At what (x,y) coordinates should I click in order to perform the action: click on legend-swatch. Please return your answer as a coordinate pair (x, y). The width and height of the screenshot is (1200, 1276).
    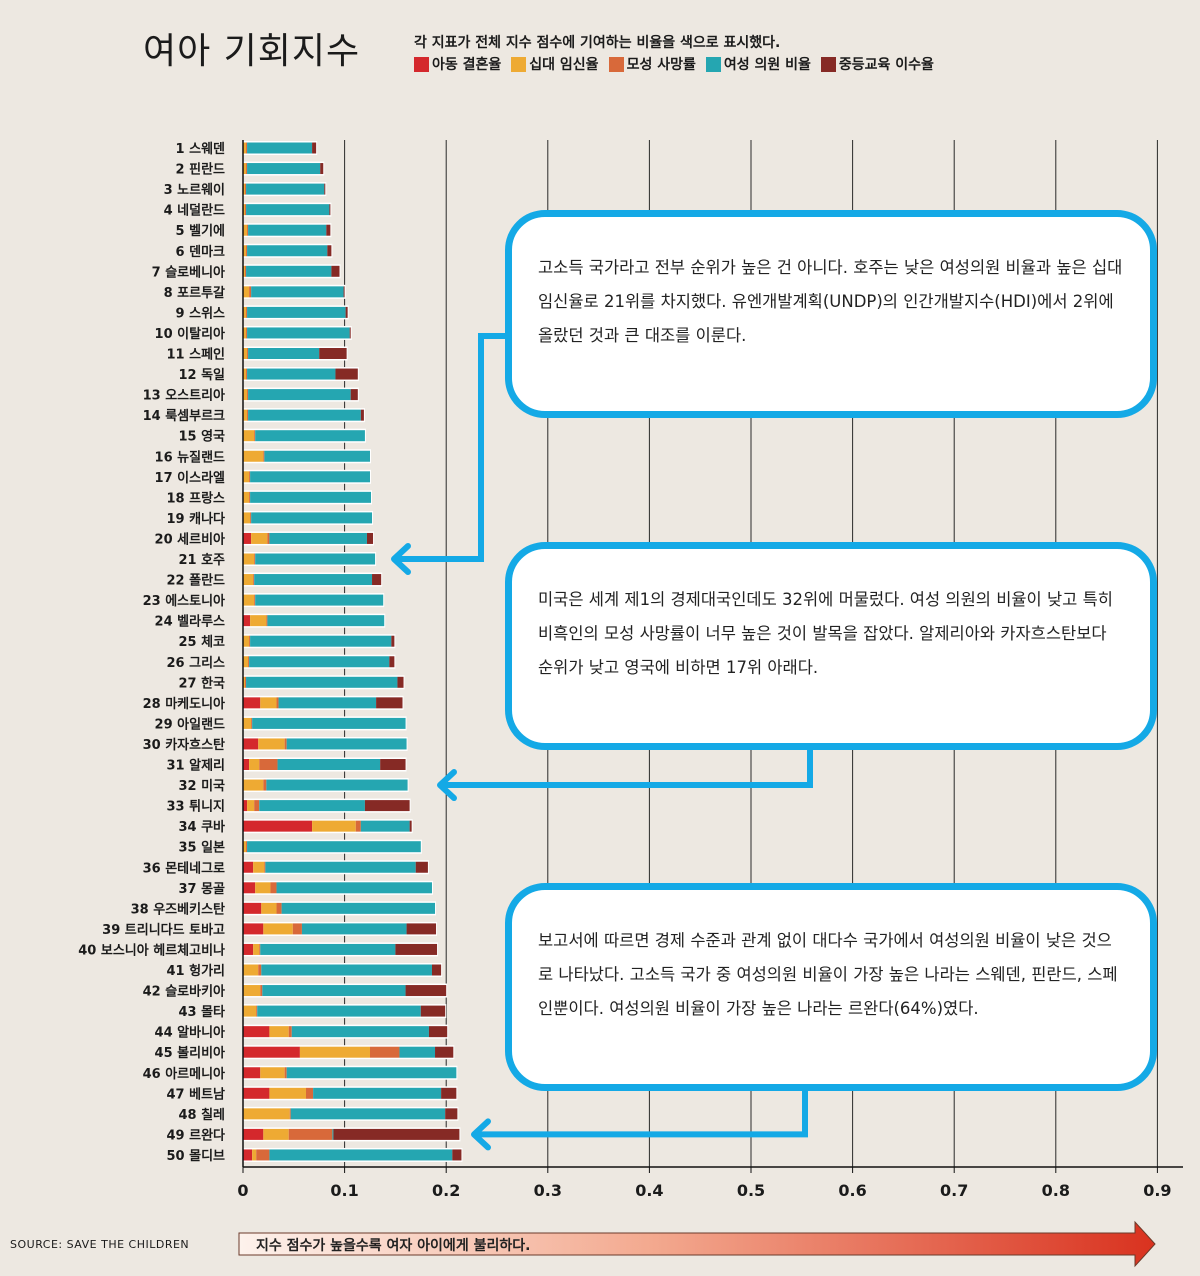
    Looking at the image, I should click on (616, 64).